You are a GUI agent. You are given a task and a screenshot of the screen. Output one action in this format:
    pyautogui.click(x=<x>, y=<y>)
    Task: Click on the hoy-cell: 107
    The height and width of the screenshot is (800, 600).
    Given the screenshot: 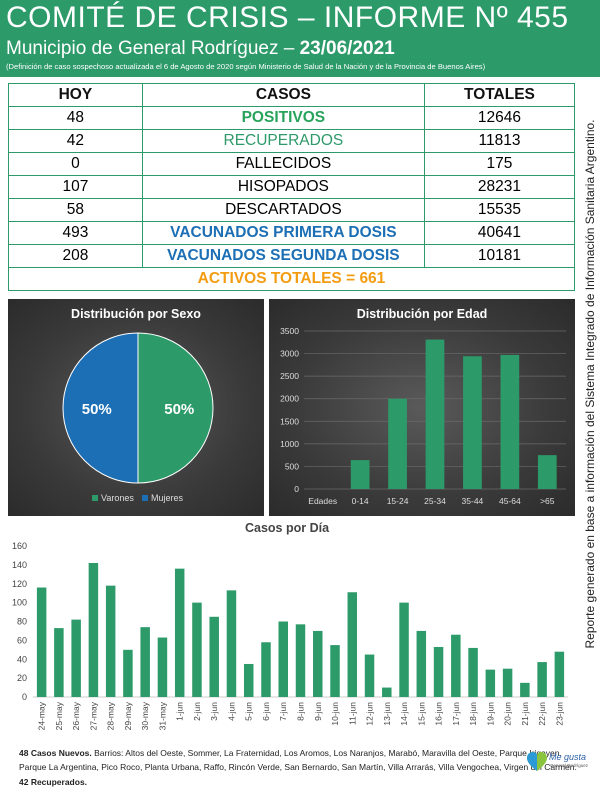 What is the action you would take?
    pyautogui.click(x=75, y=187)
    